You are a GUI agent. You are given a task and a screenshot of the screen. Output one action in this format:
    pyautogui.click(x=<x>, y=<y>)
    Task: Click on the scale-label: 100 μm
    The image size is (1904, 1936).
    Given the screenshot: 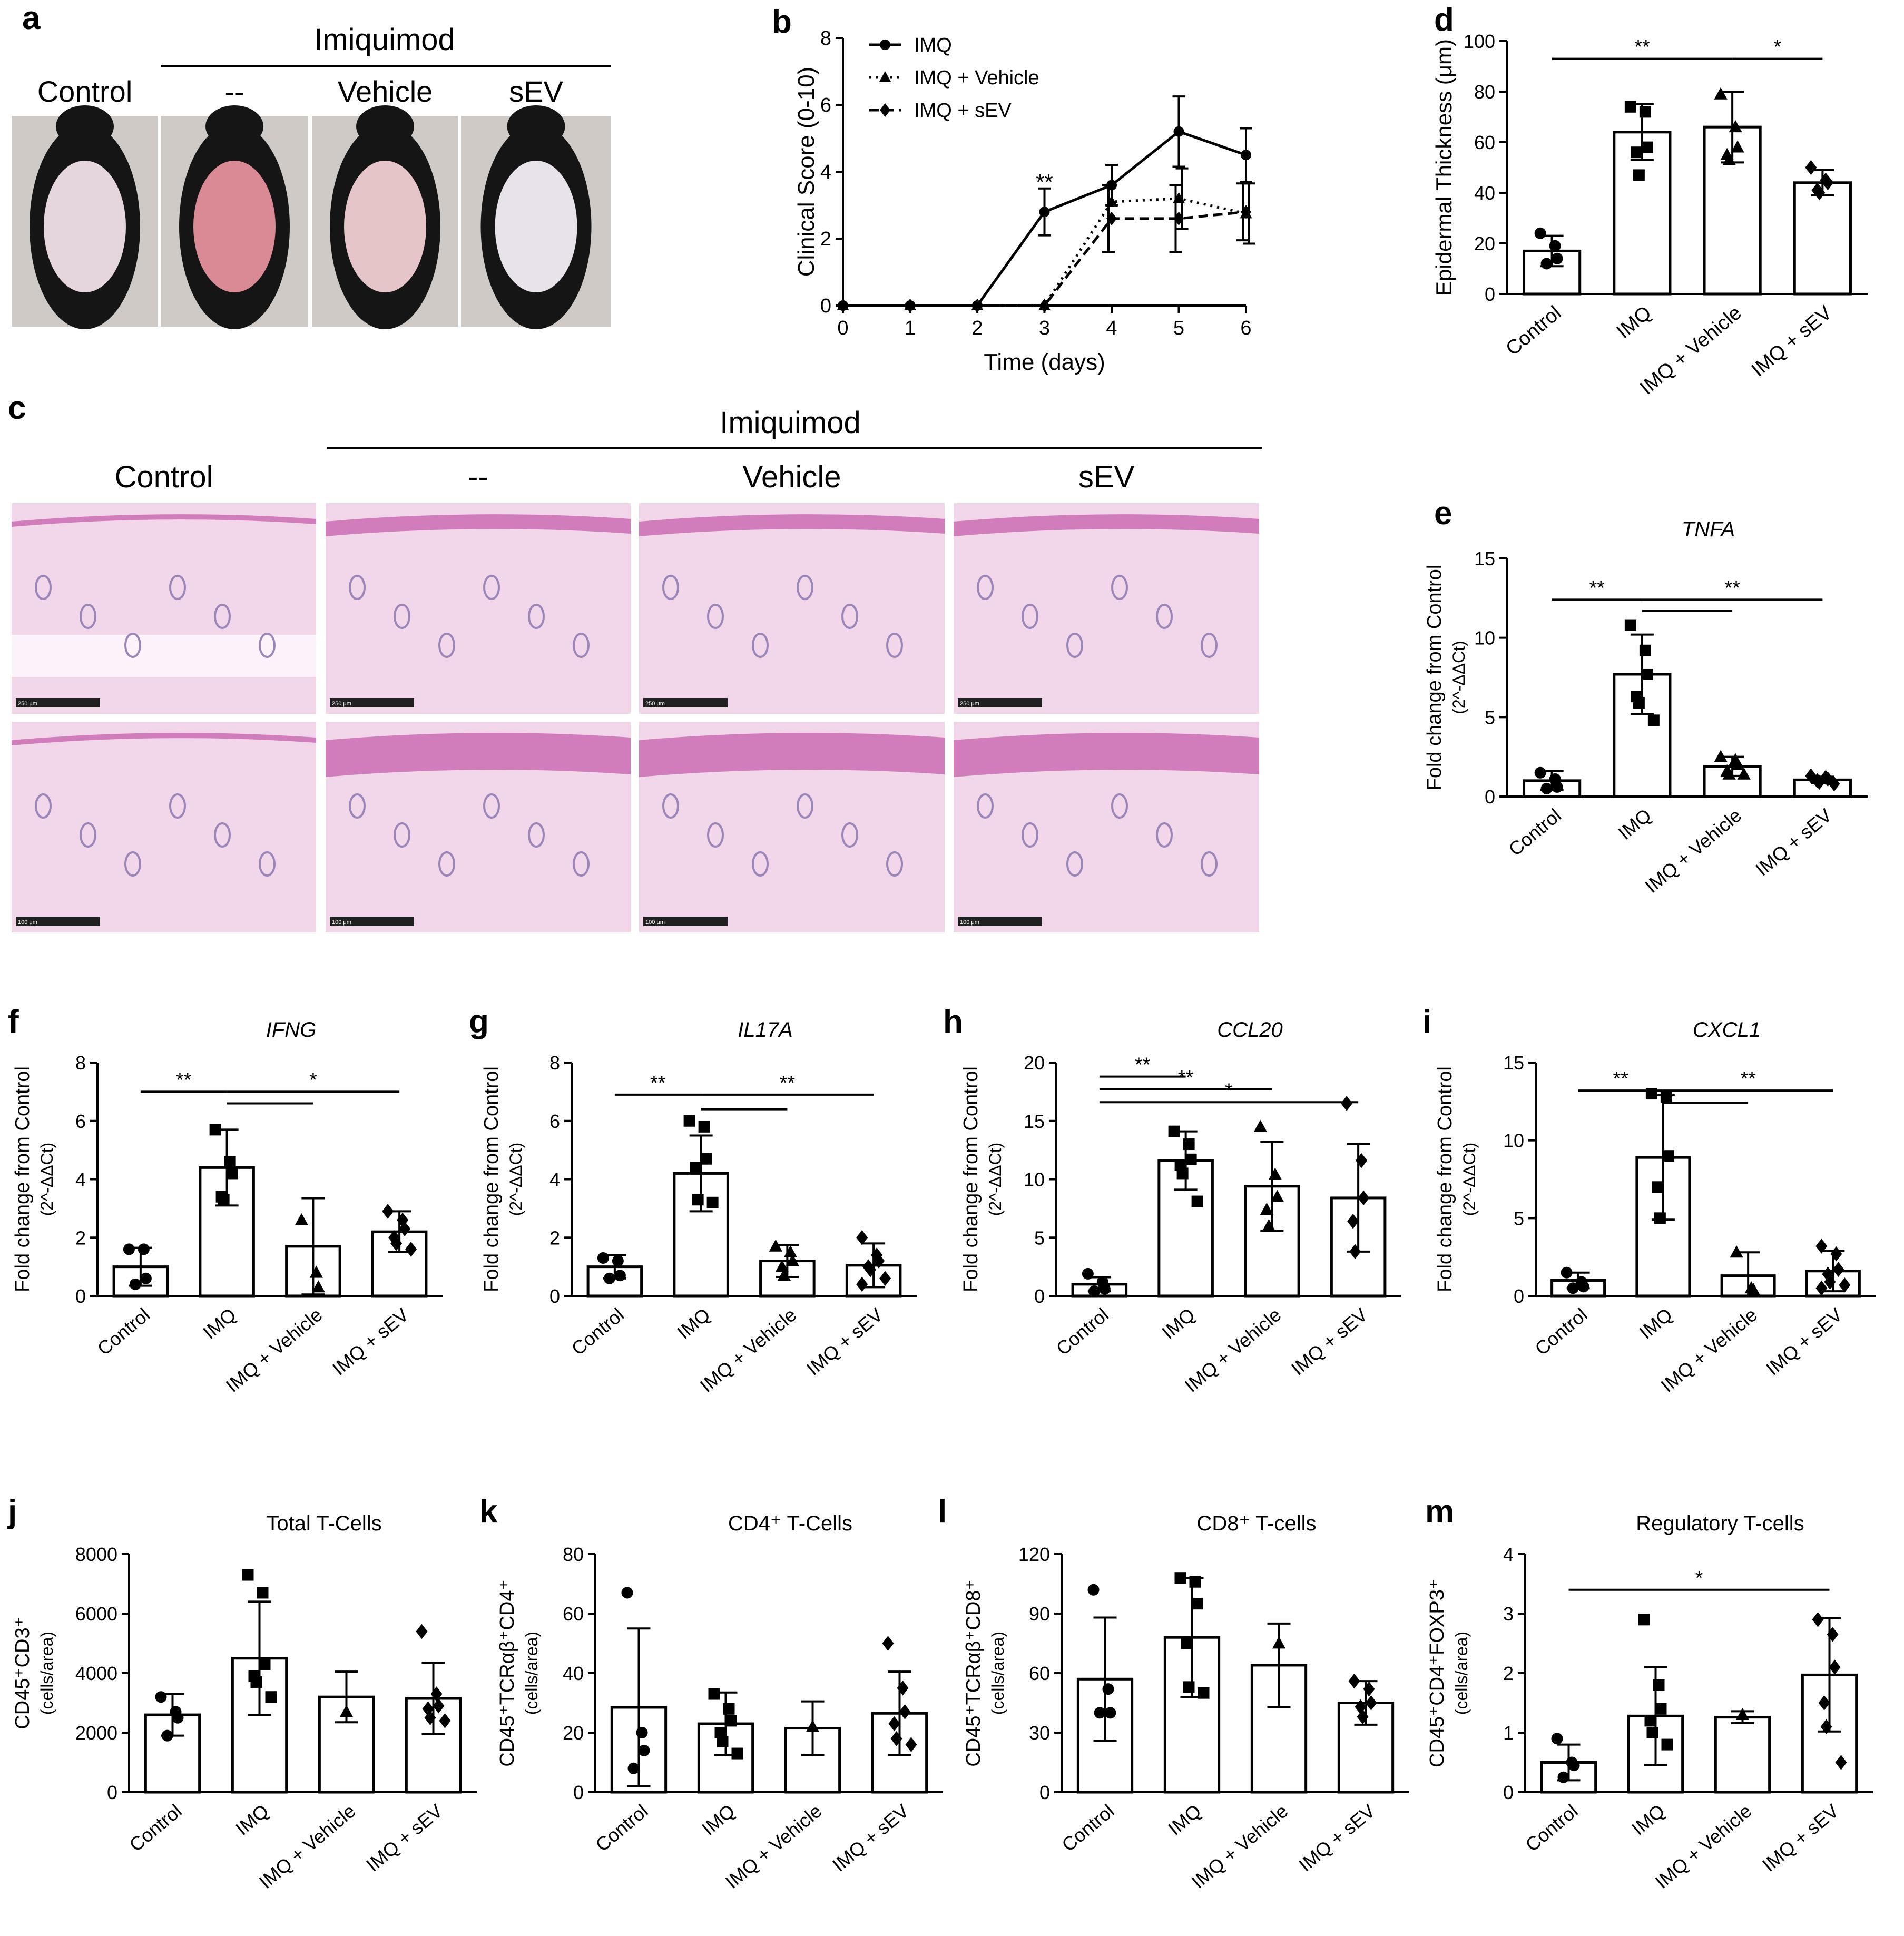 What is the action you would take?
    pyautogui.click(x=969, y=923)
    